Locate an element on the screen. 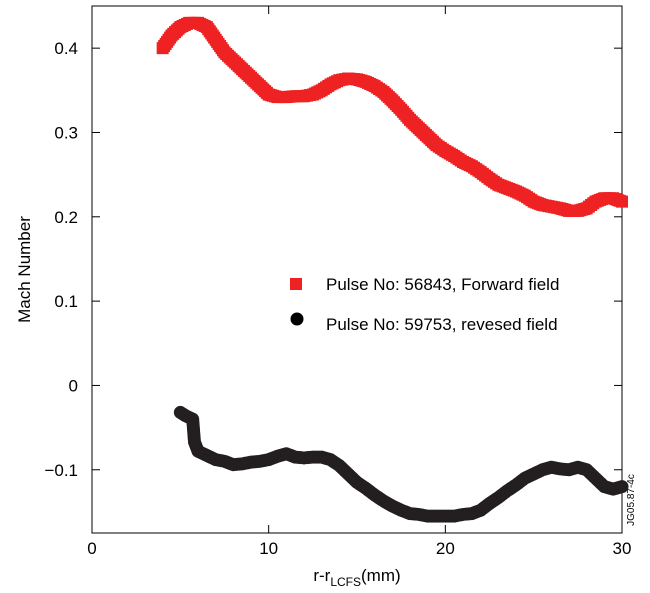 The image size is (650, 593). y-tick-label: 0 is located at coordinates (73, 385).